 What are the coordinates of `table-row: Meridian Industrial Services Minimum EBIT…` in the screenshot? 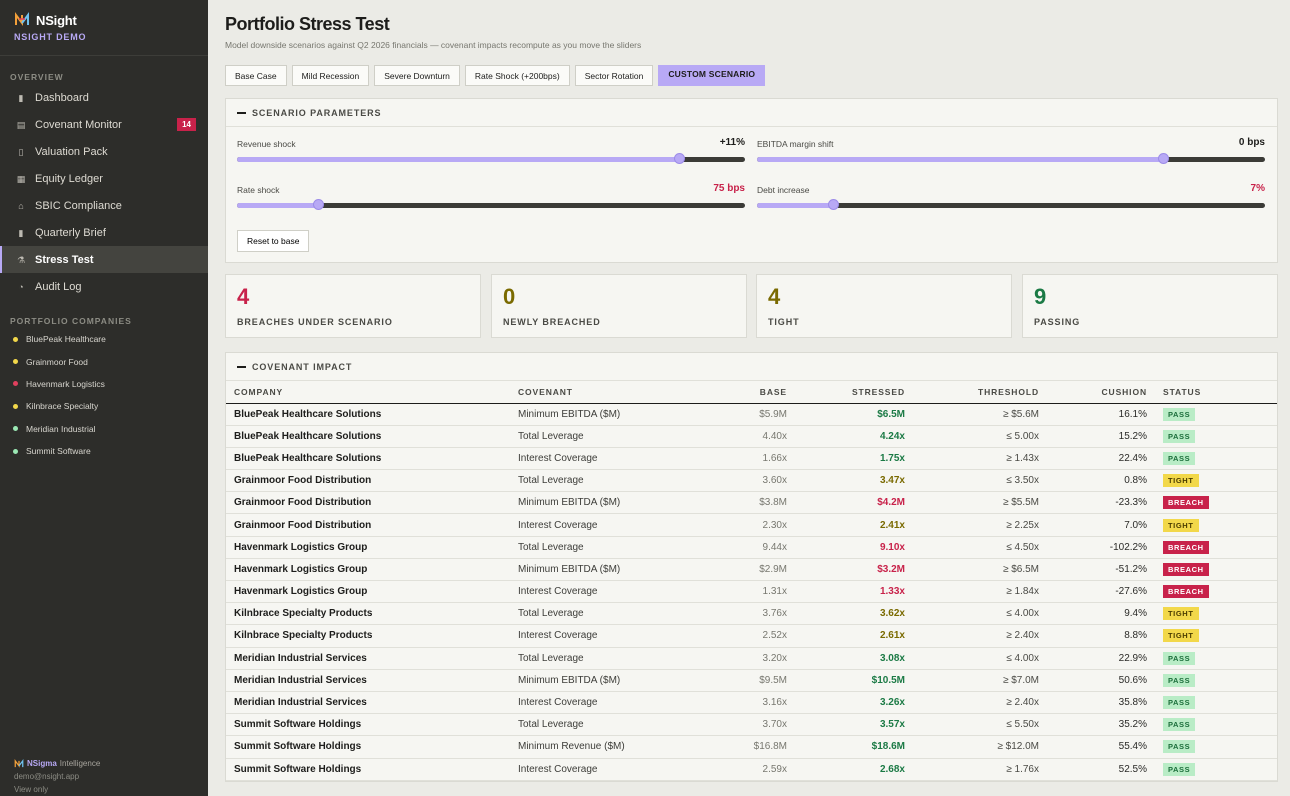 It's located at (751, 680).